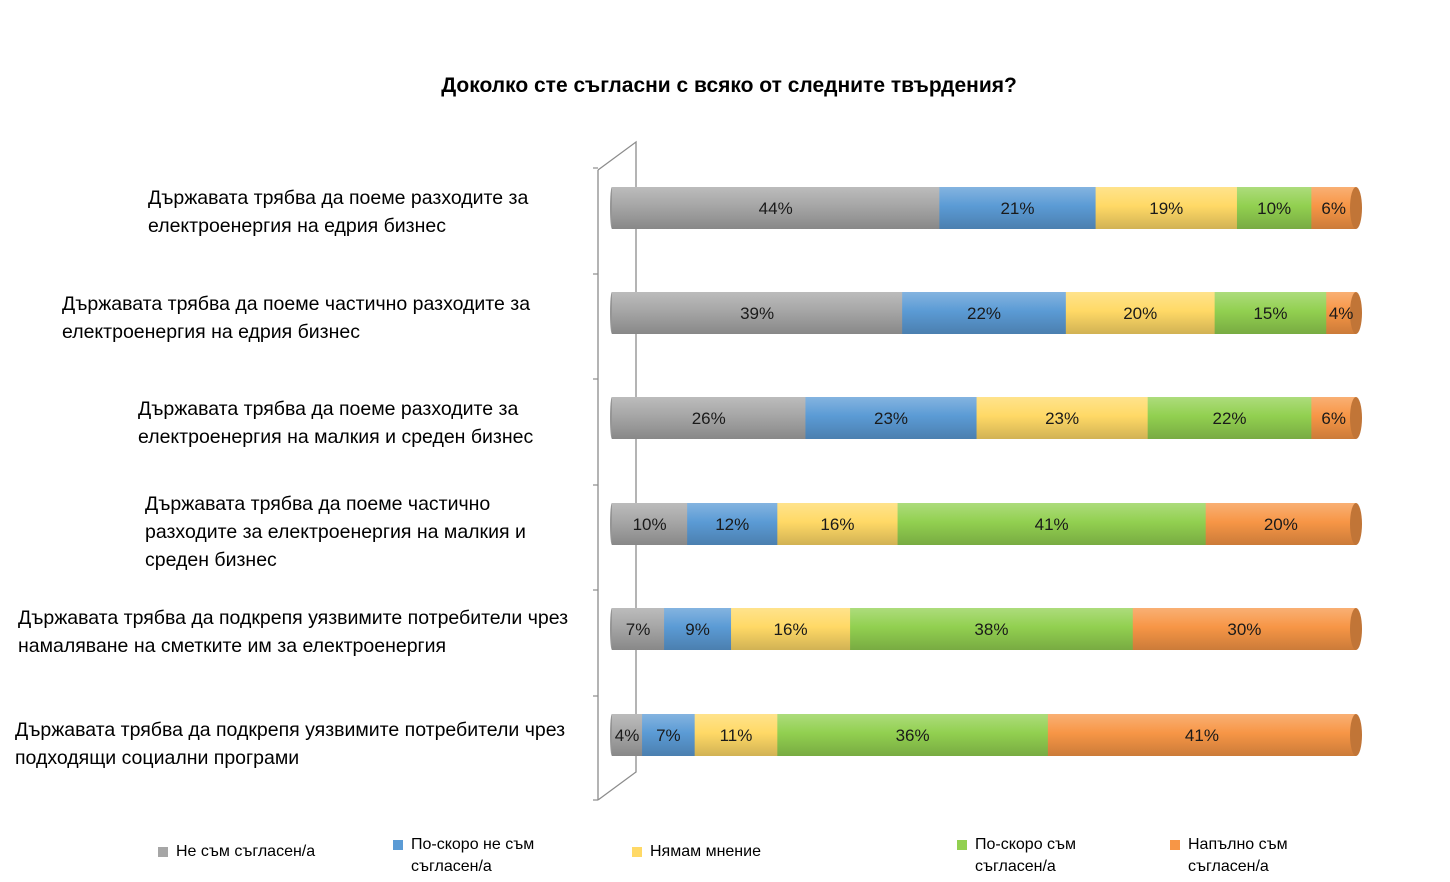 The width and height of the screenshot is (1450, 882). Describe the element at coordinates (246, 851) in the screenshot. I see `legend-label: Не съм съгласен/а` at that location.